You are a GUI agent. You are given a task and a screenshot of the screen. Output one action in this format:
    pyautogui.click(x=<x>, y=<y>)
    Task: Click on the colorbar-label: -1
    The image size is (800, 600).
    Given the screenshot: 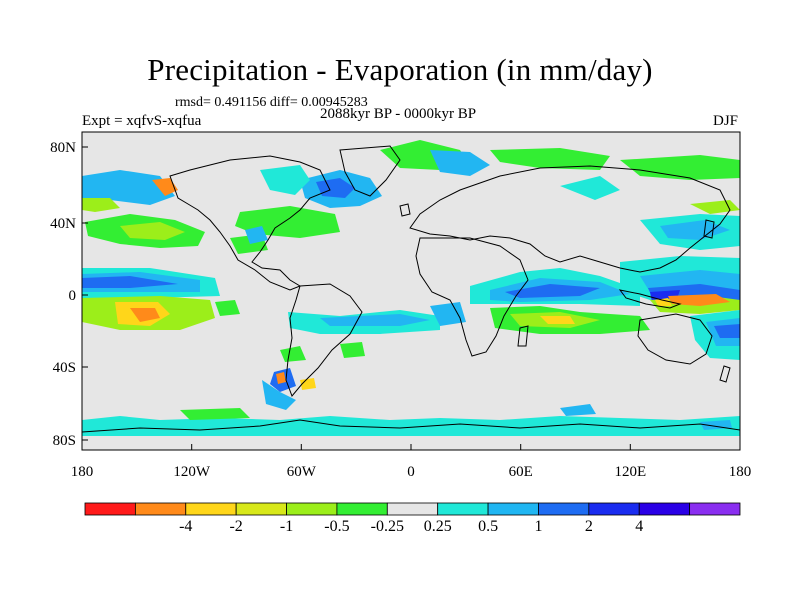 What is the action you would take?
    pyautogui.click(x=286, y=526)
    